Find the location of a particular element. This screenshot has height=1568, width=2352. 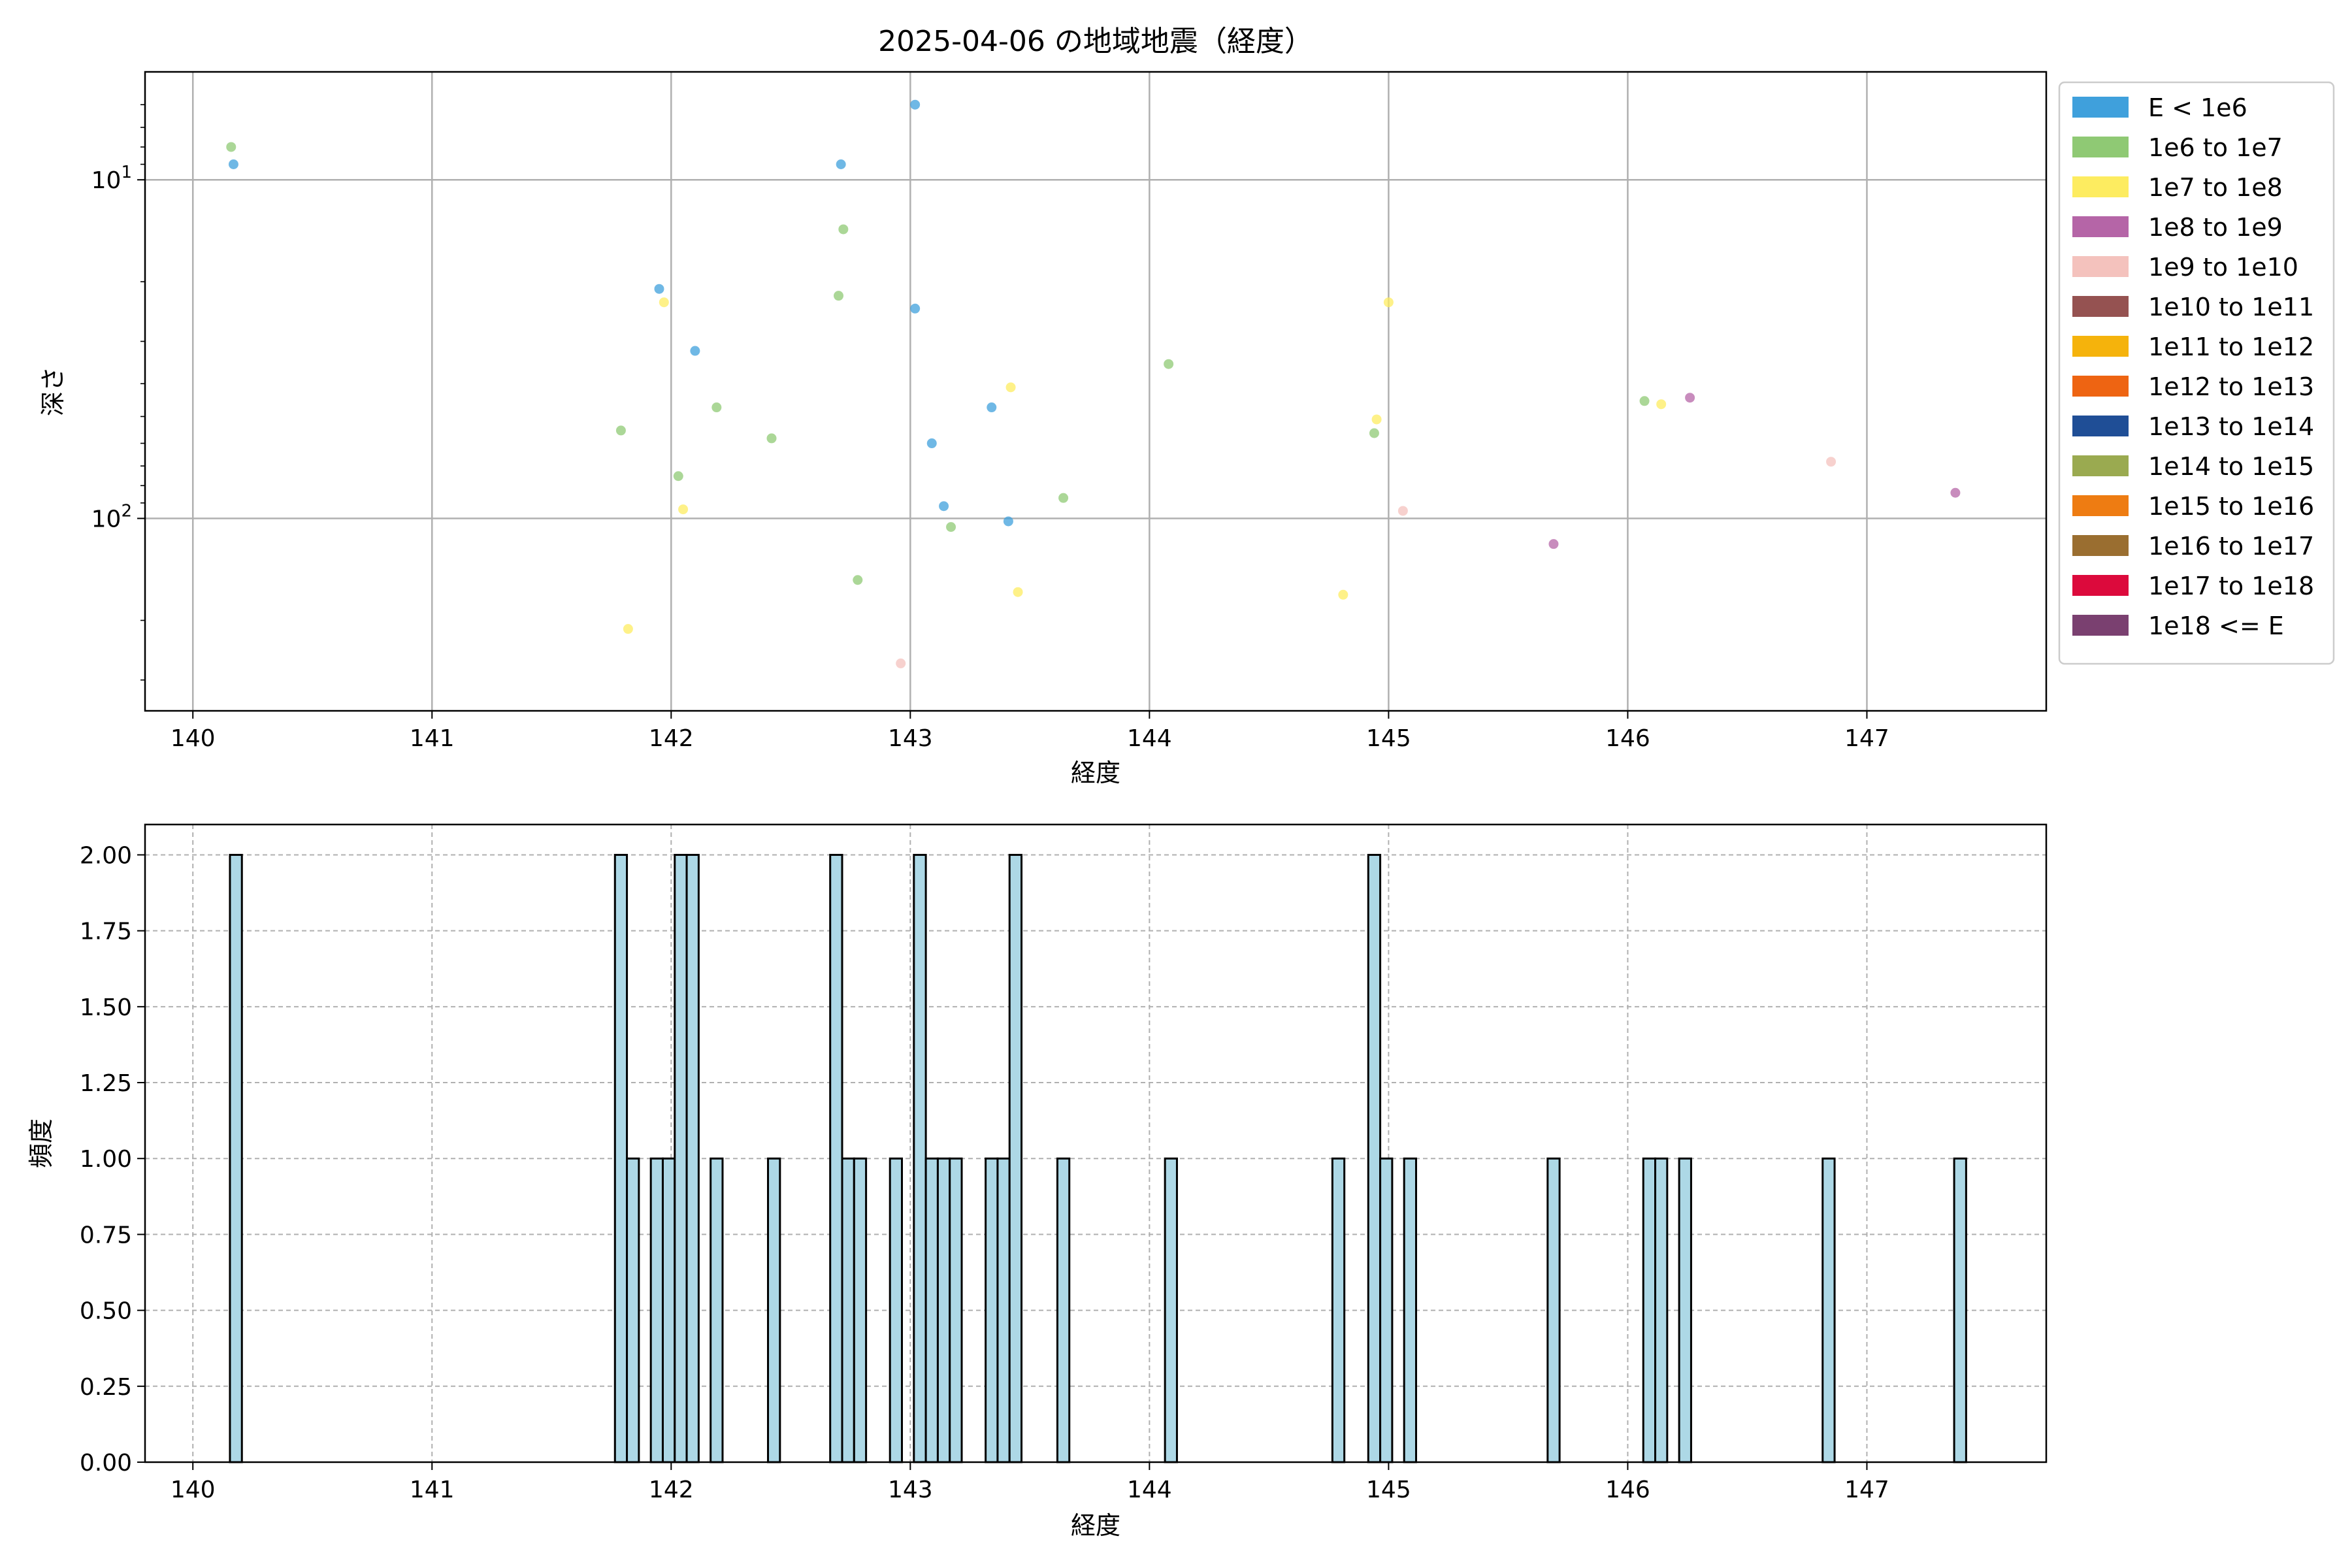

legend-label: 1e10 to 1e11 is located at coordinates (2231, 307).